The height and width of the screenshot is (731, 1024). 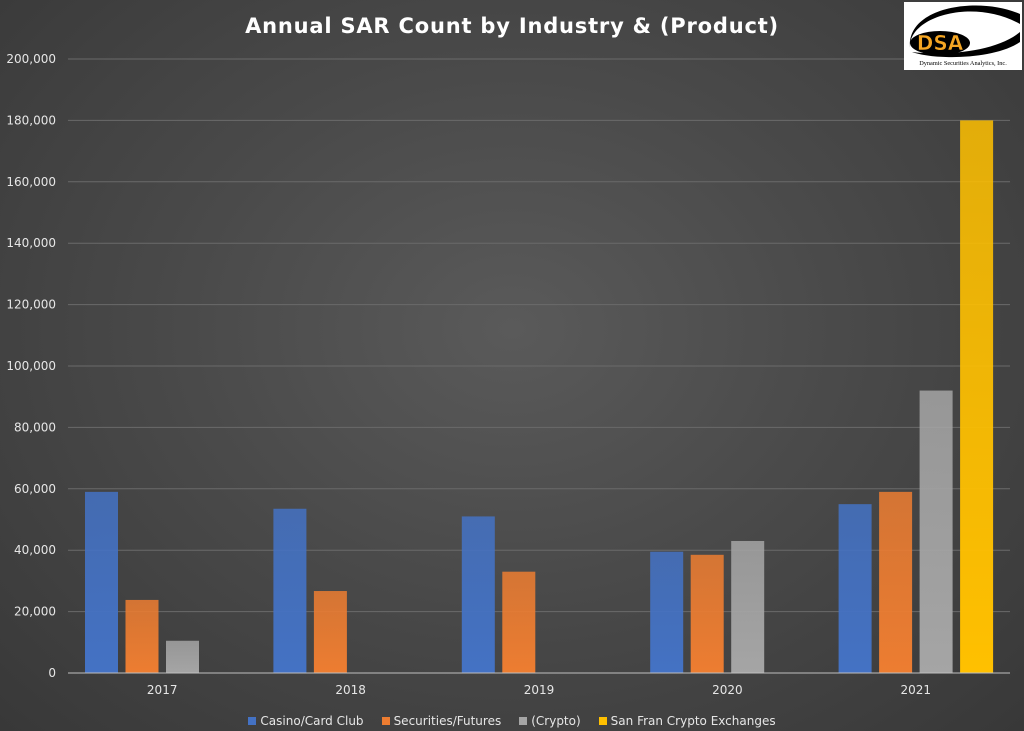 I want to click on bar-casino-card-club-2020, so click(x=667, y=612).